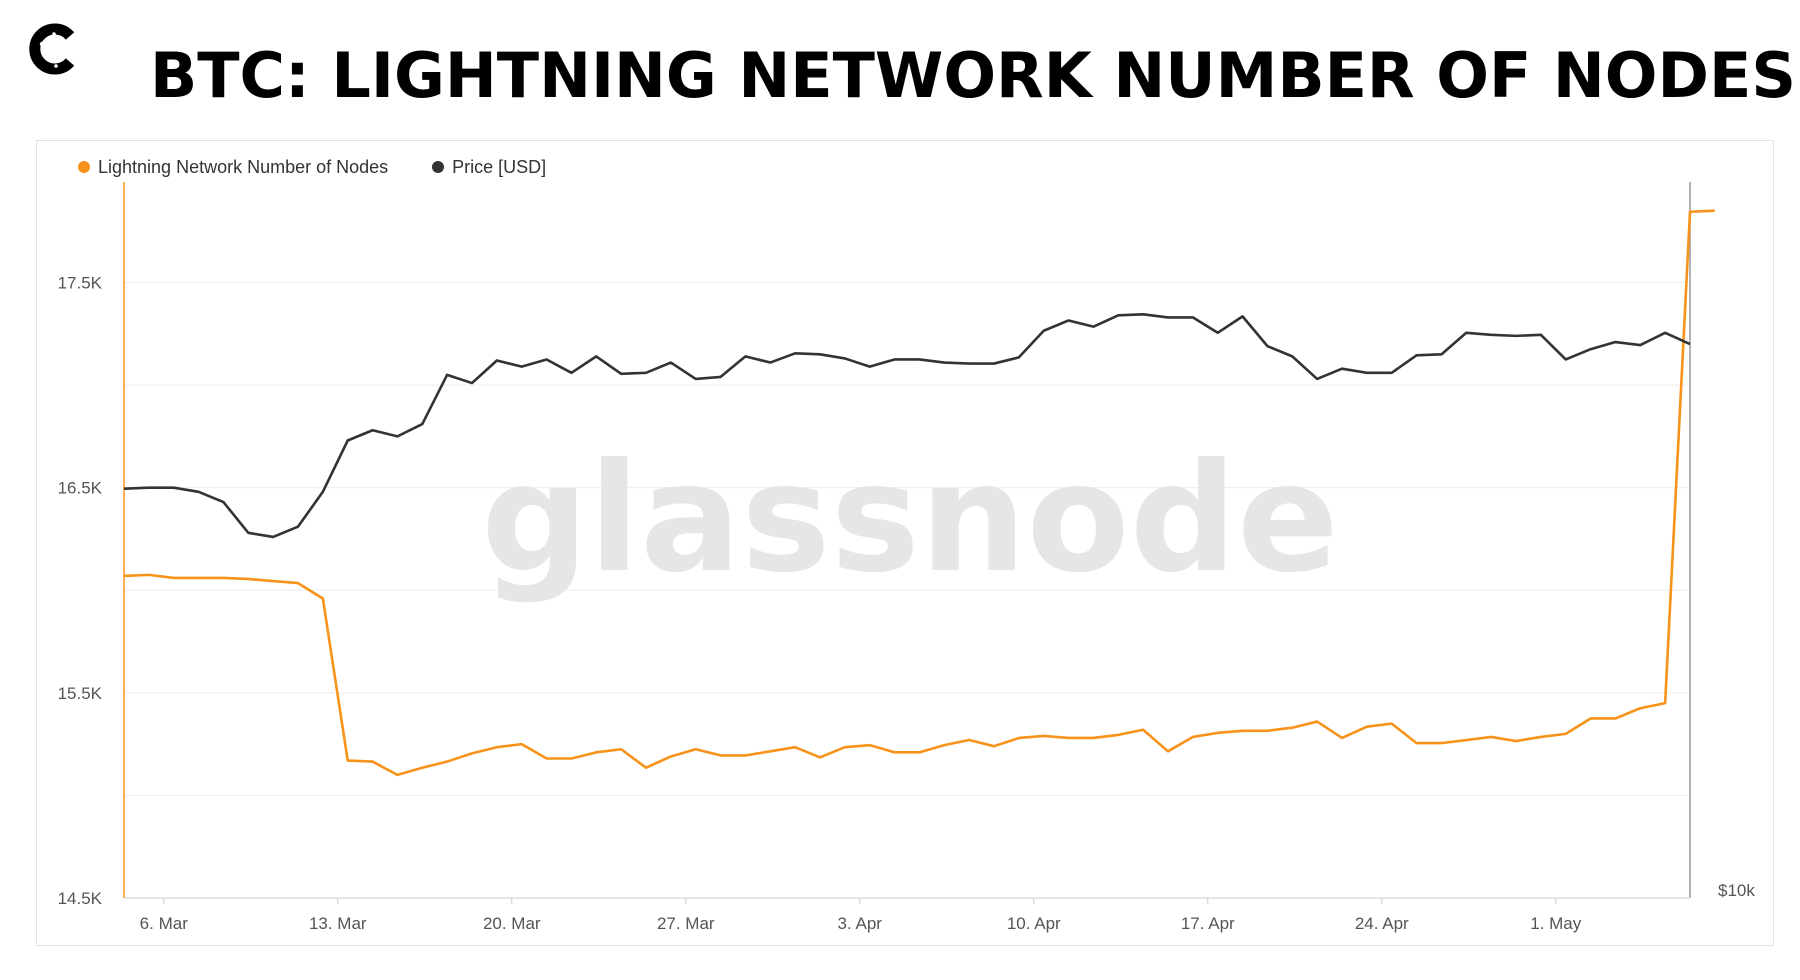 This screenshot has width=1800, height=980. What do you see at coordinates (80, 898) in the screenshot?
I see `y-tick-label: 14.5K` at bounding box center [80, 898].